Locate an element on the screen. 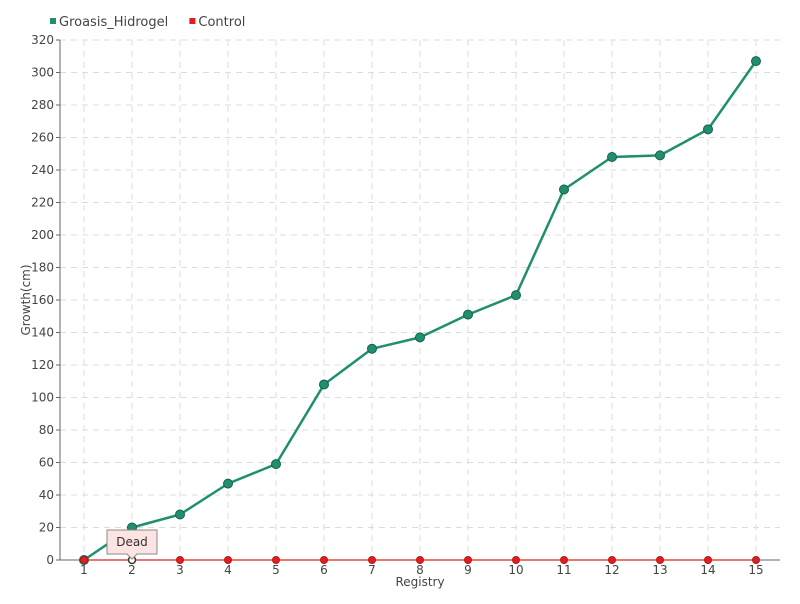 The image size is (800, 604). y-tick-label: 40 is located at coordinates (46, 495).